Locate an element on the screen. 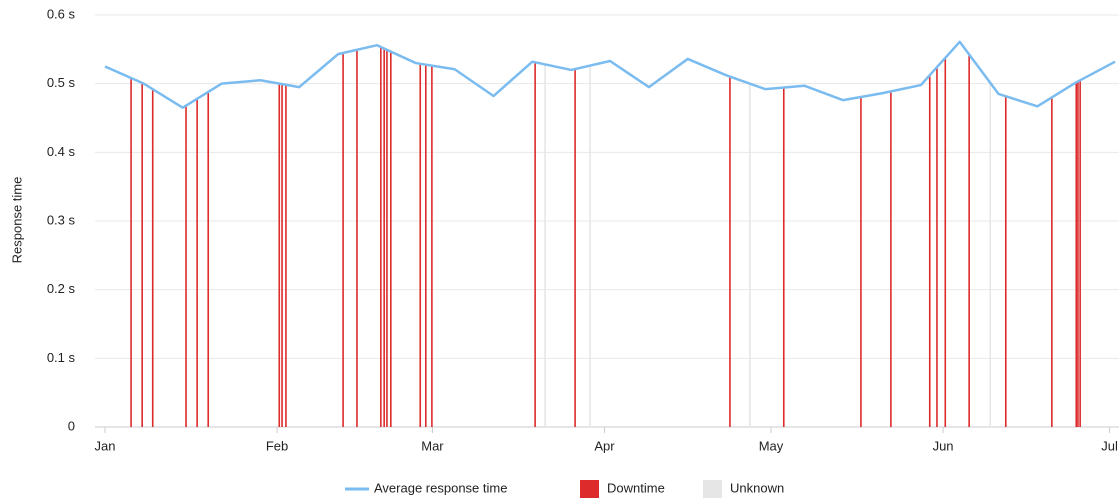 This screenshot has width=1119, height=498. y-tick-label: 0 is located at coordinates (71, 425).